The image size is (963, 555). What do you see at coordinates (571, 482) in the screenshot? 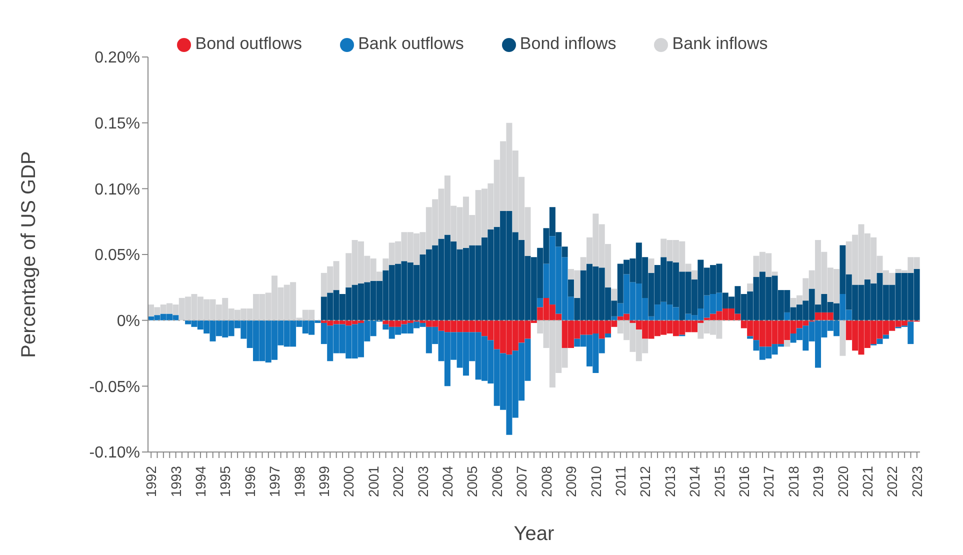
I see `x-tick-label: 2009` at bounding box center [571, 482].